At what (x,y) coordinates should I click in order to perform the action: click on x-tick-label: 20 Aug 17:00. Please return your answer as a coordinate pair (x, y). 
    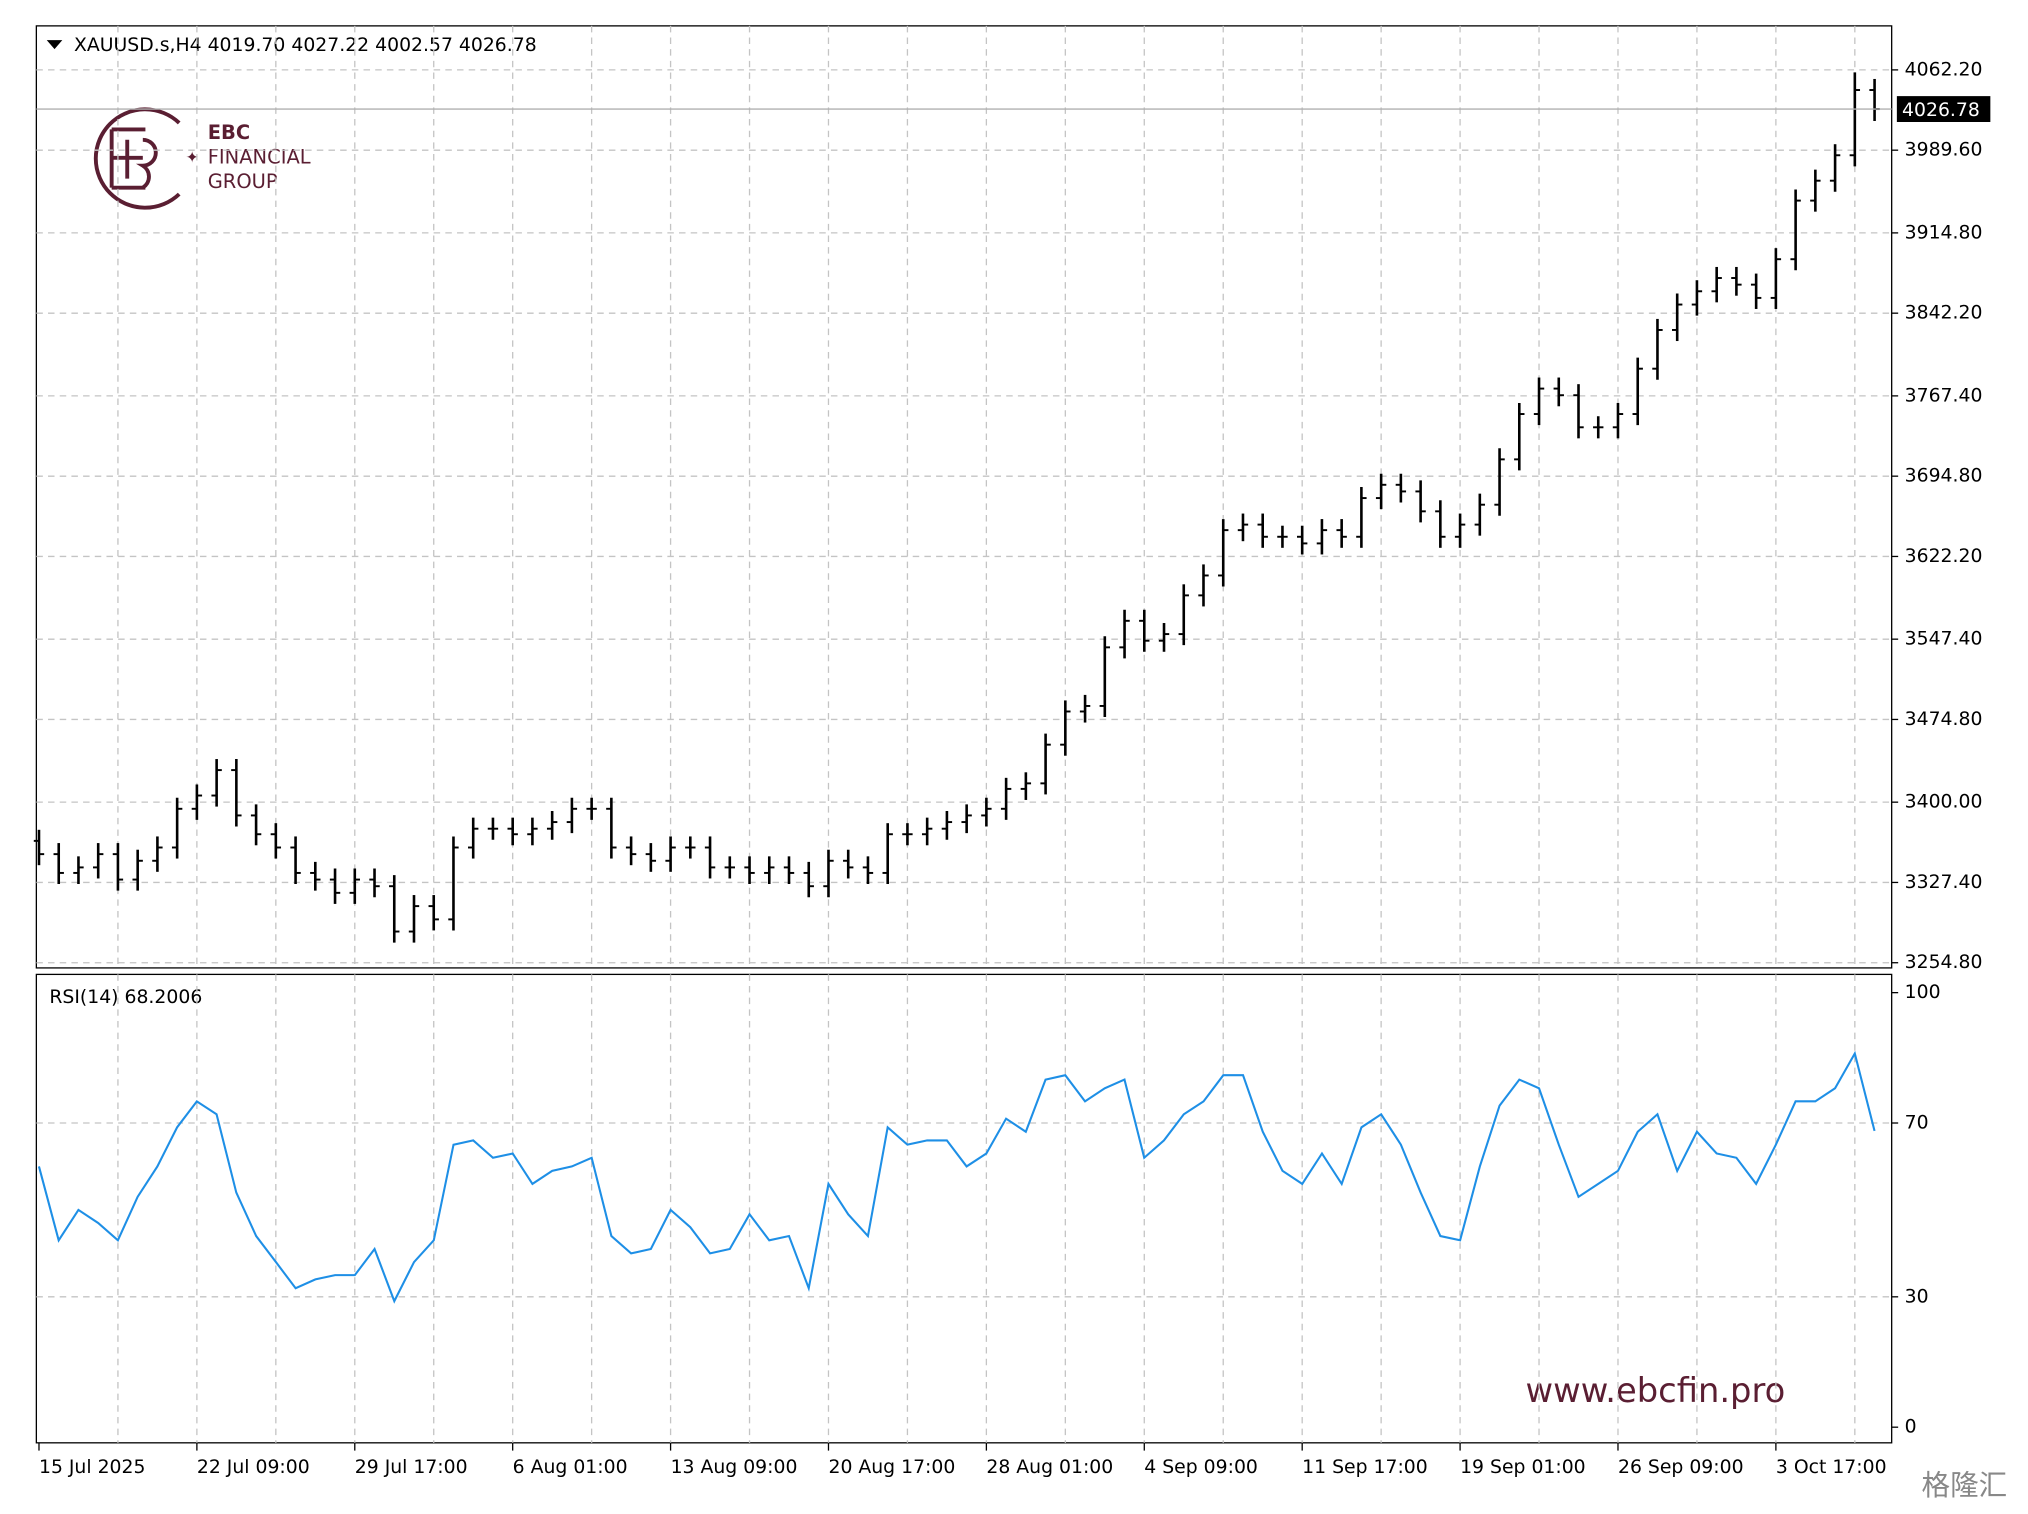
    Looking at the image, I should click on (891, 1467).